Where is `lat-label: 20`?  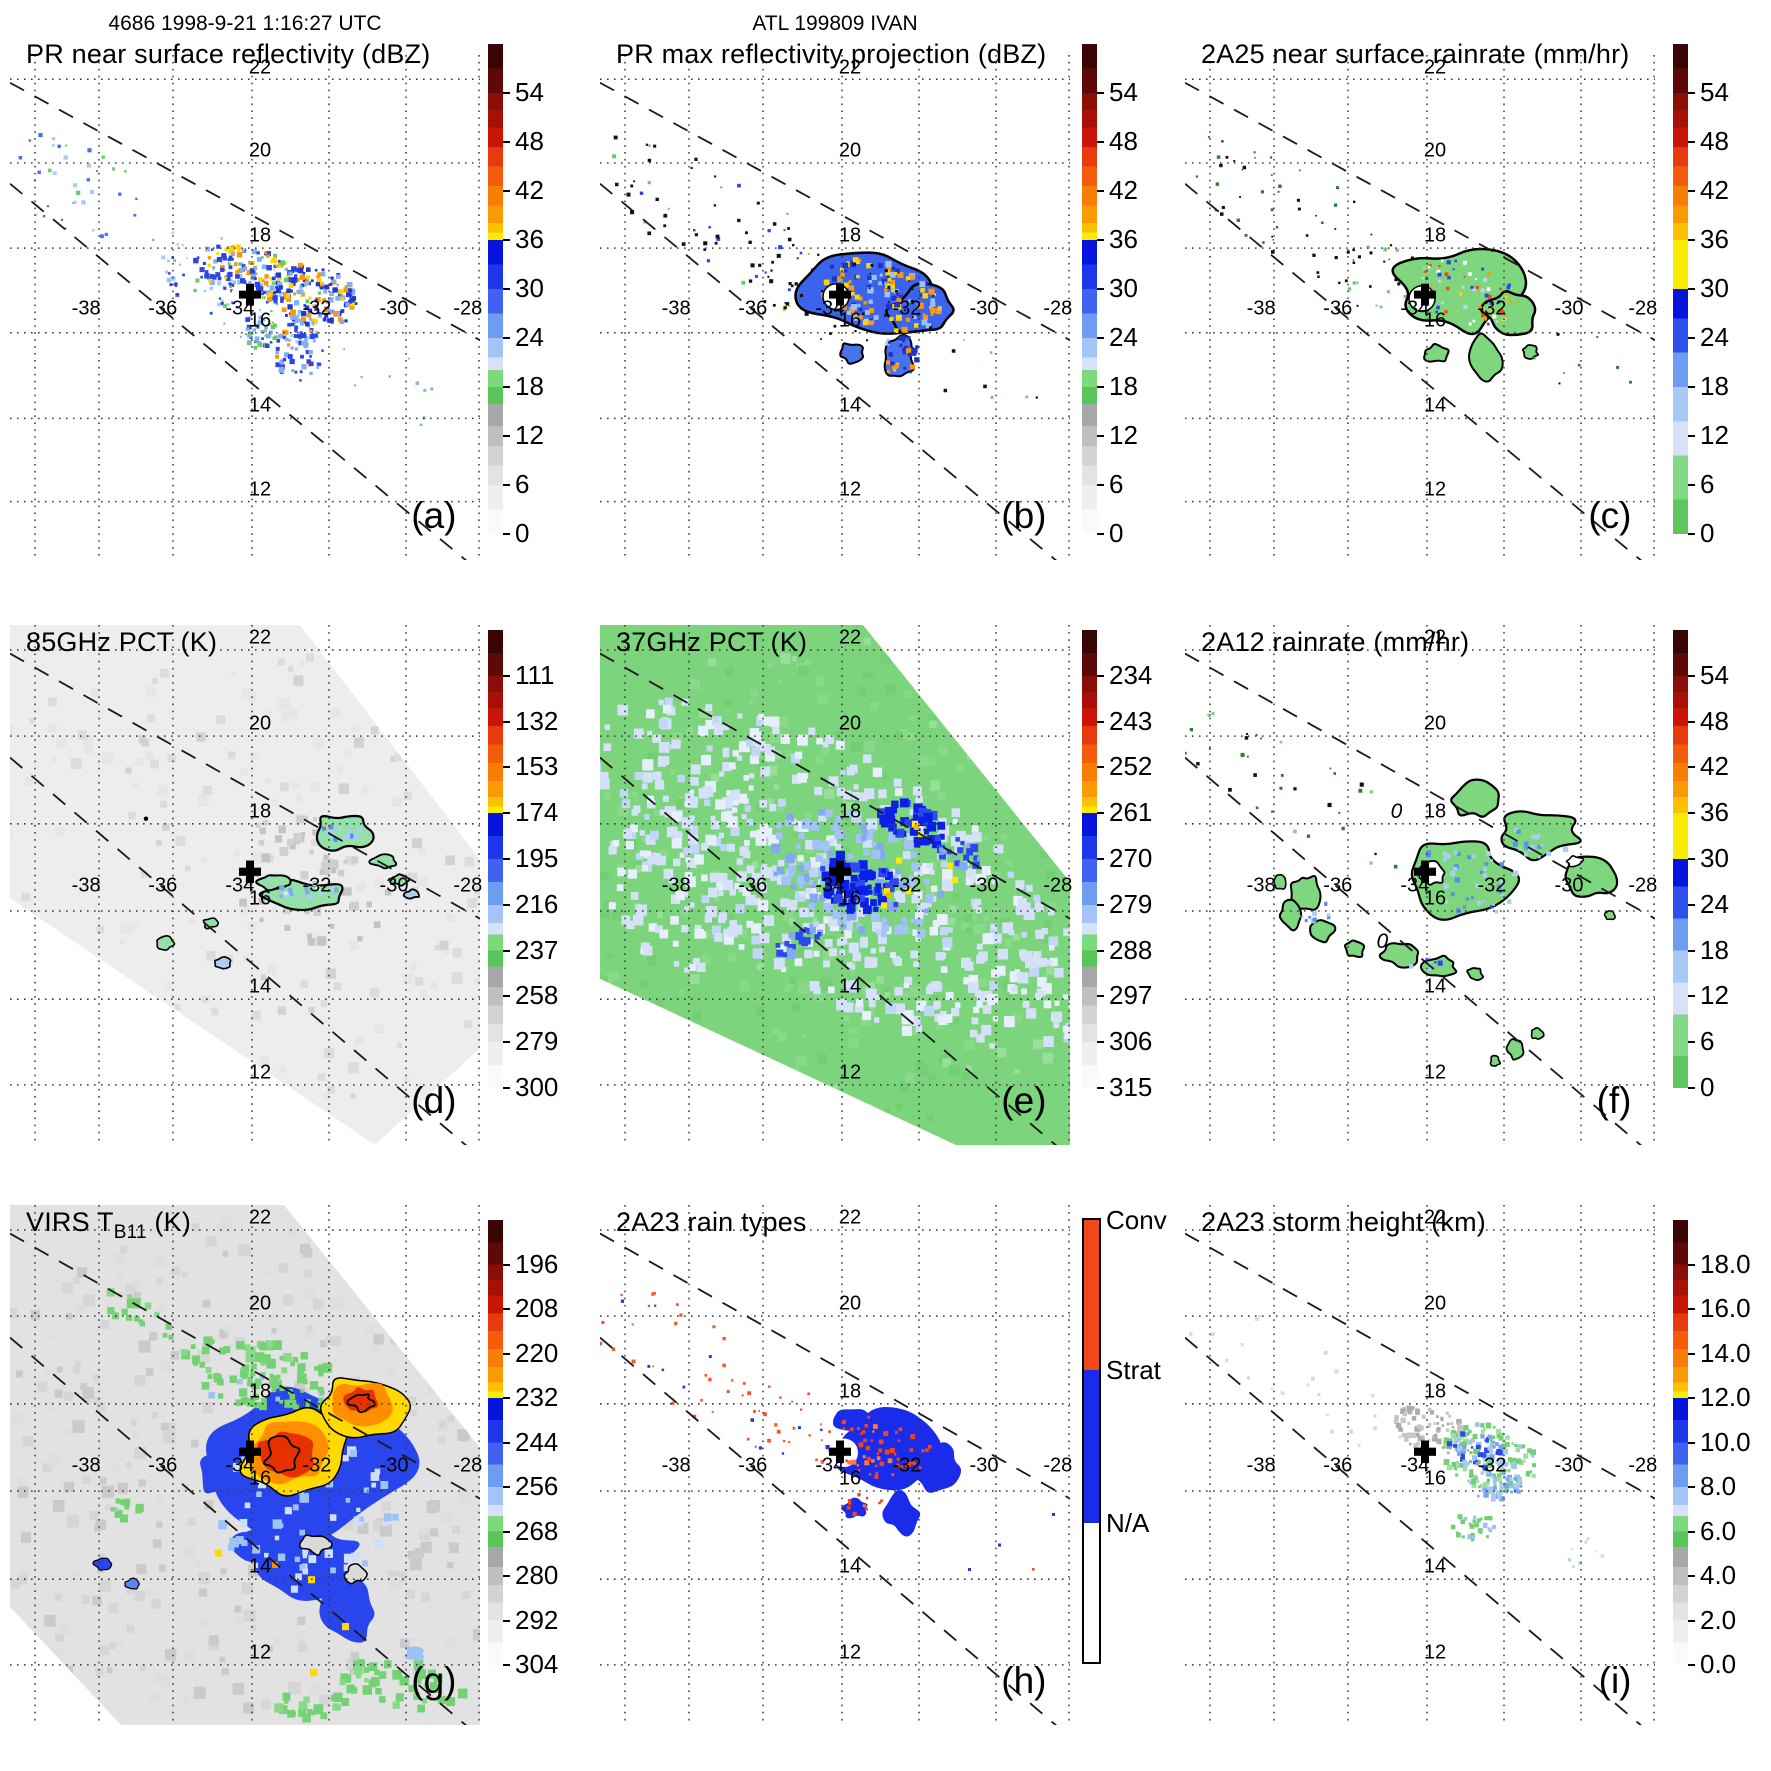 lat-label: 20 is located at coordinates (850, 723).